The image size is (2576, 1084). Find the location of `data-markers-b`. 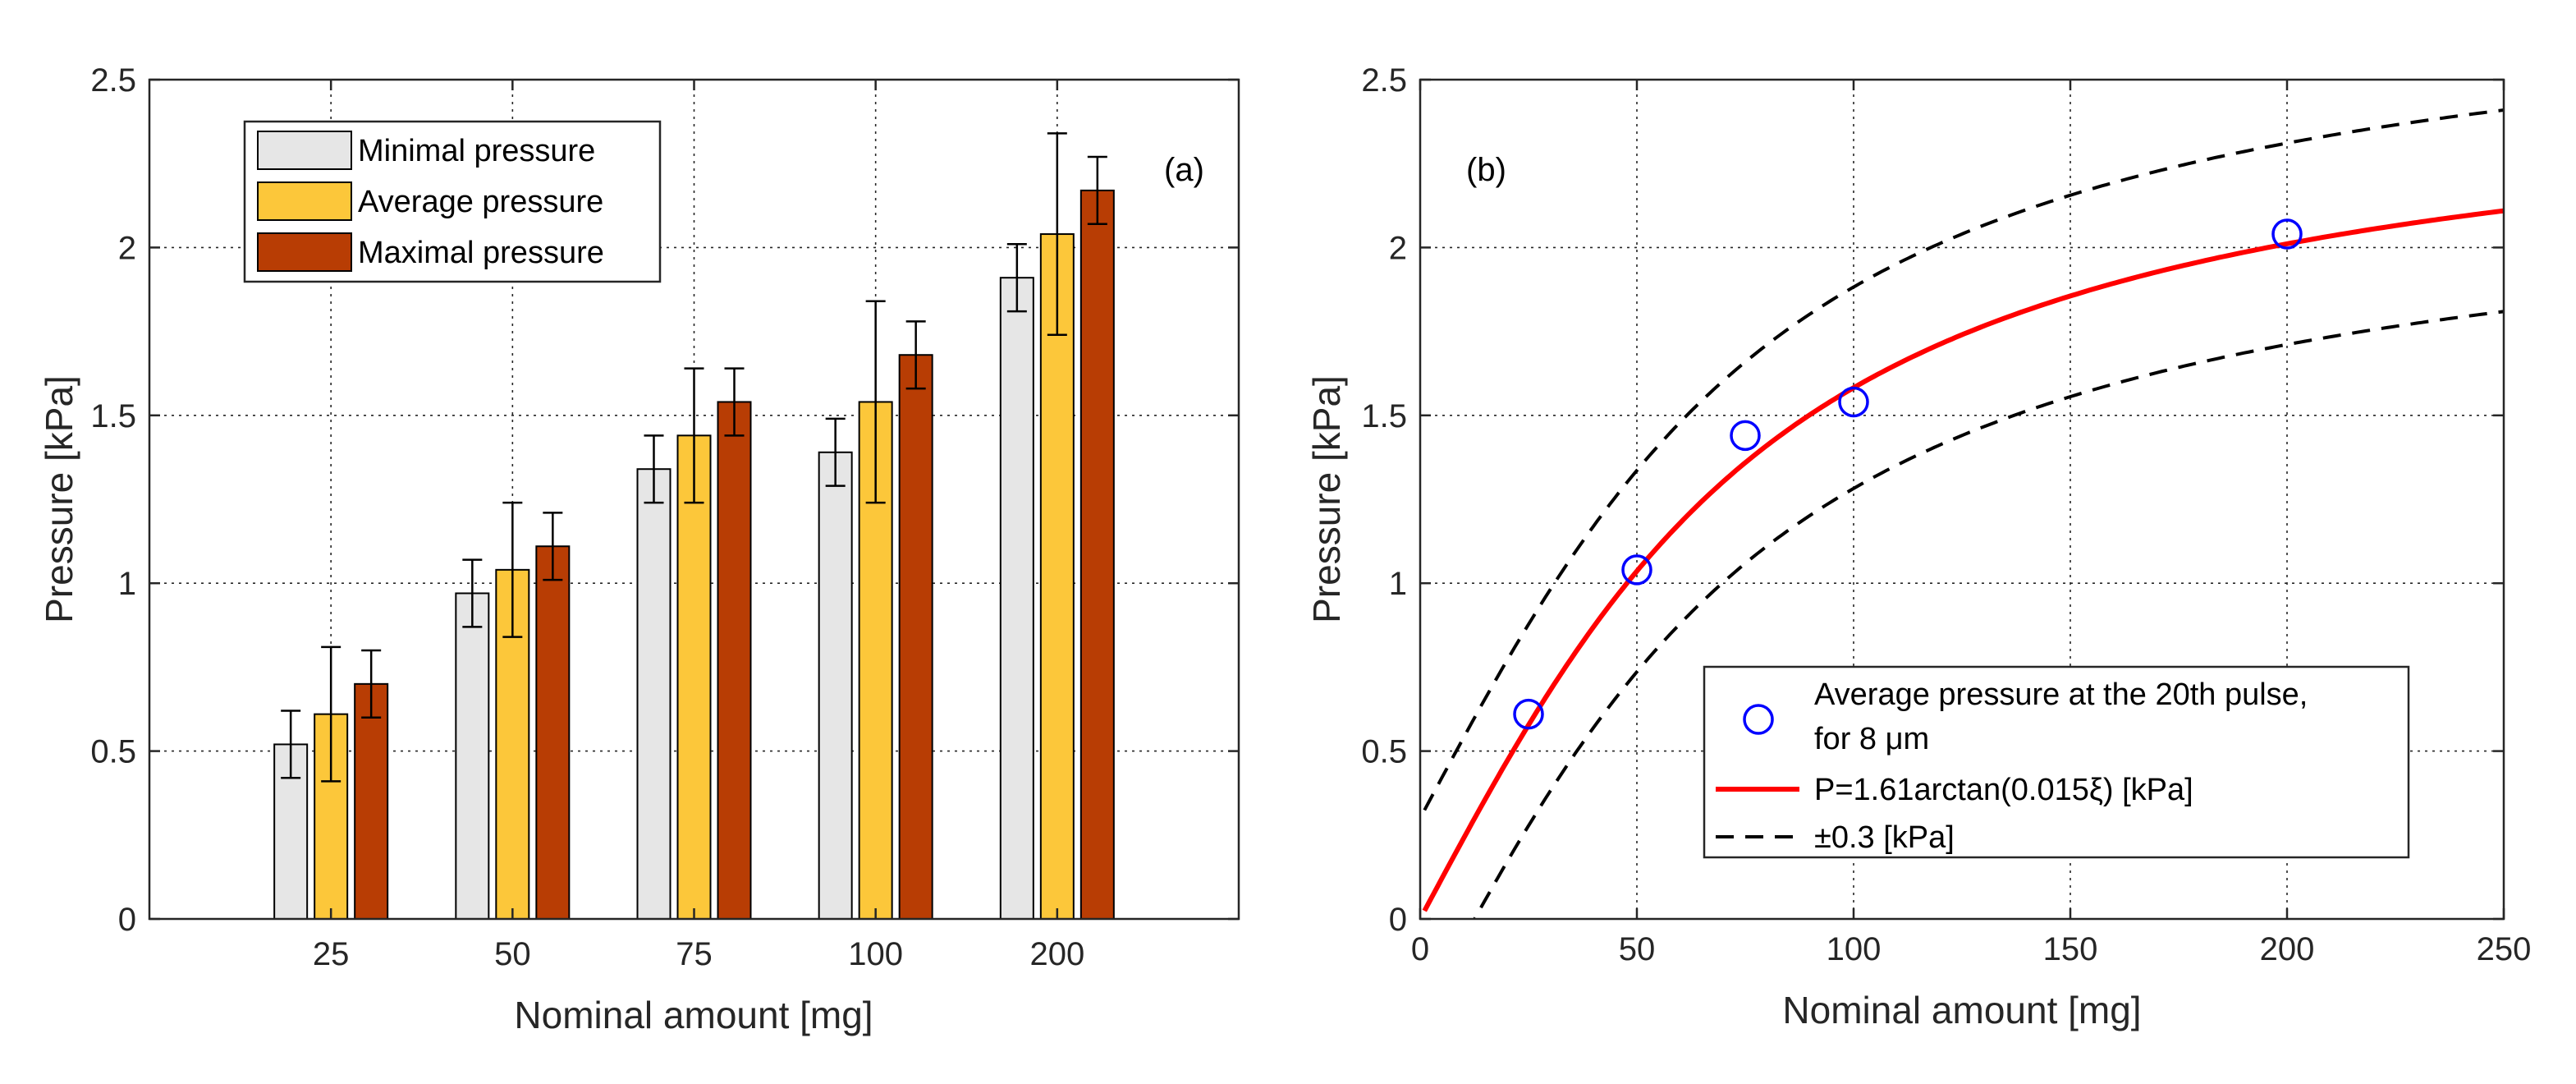

data-markers-b is located at coordinates (1908, 474).